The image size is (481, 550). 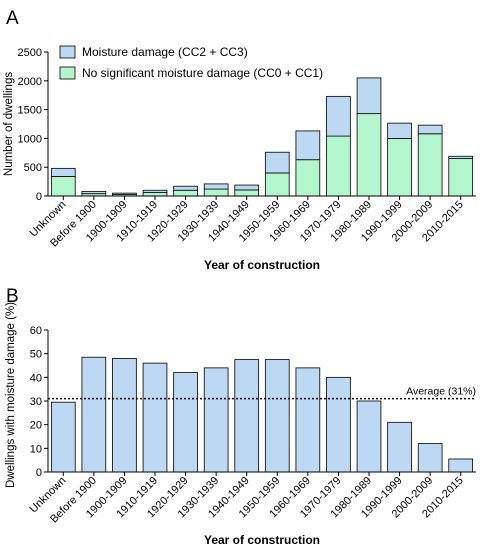 I want to click on y-tick-label: 10, so click(x=36, y=449).